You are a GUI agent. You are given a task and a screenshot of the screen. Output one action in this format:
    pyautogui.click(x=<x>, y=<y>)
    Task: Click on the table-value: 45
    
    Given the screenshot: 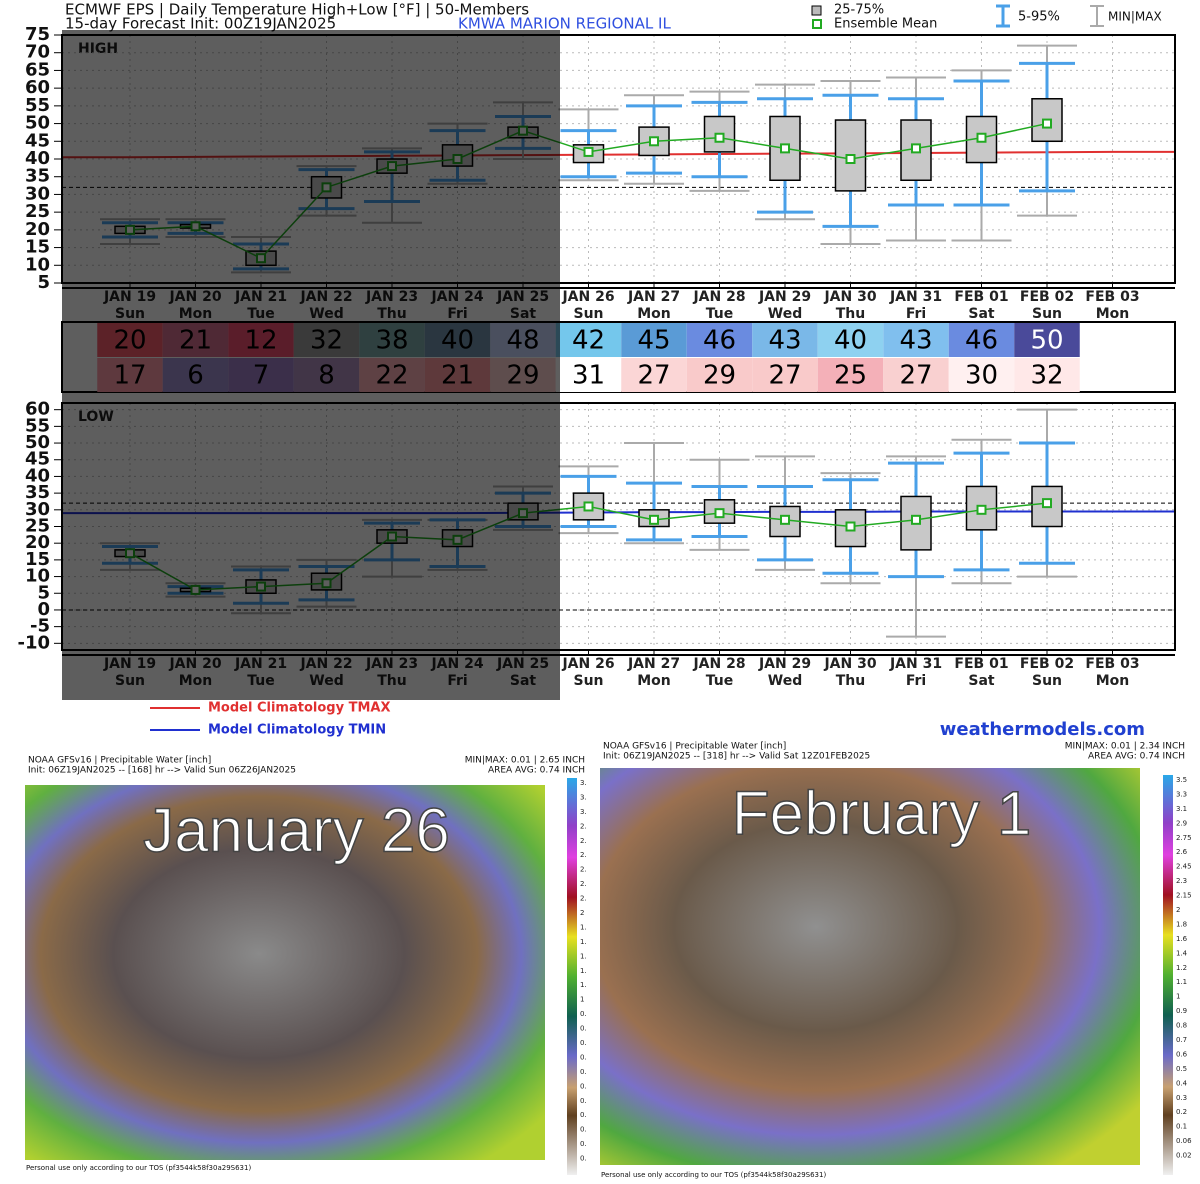 What is the action you would take?
    pyautogui.click(x=653, y=341)
    